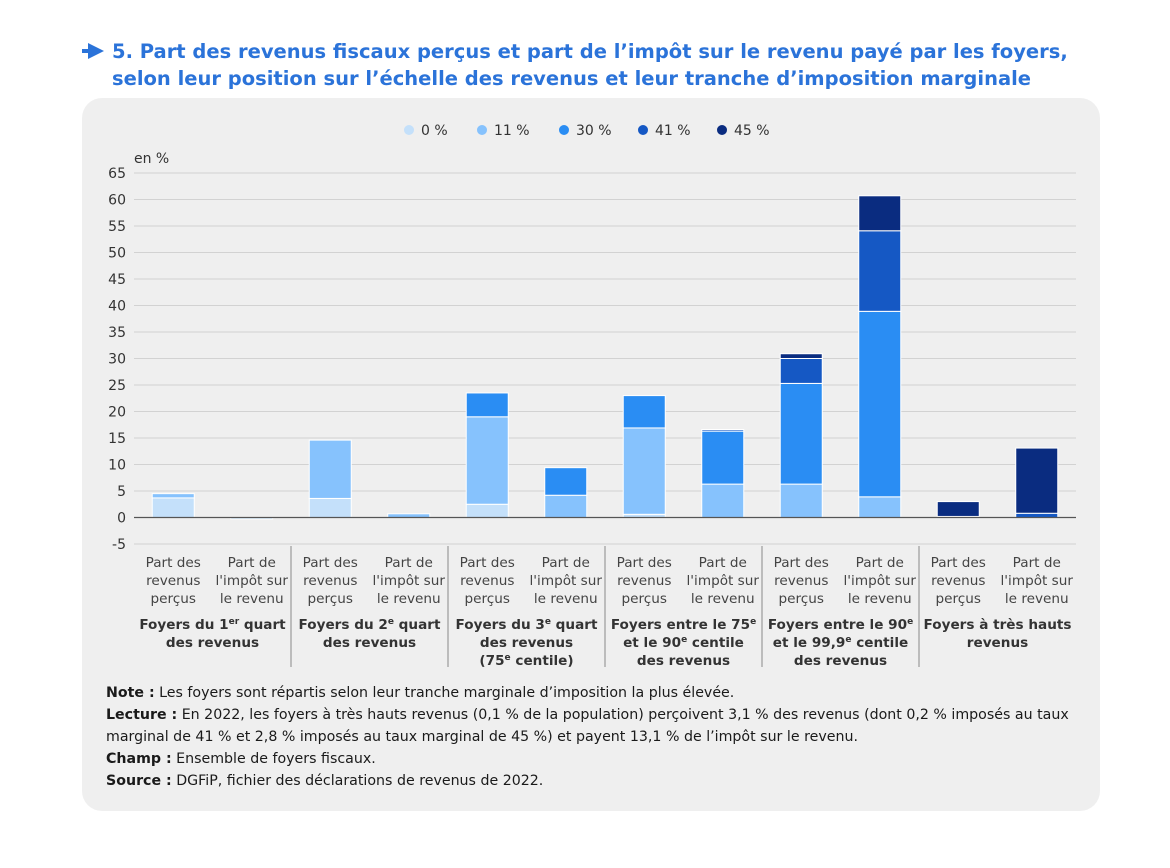  What do you see at coordinates (212, 634) in the screenshot?
I see `group-label: Foyers du 1er quart des revenus` at bounding box center [212, 634].